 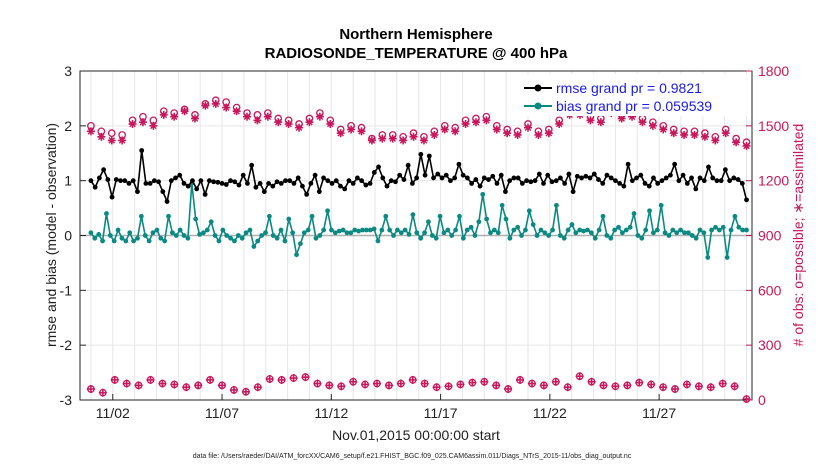 What do you see at coordinates (386, 407) in the screenshot?
I see `x-axis: 11/02 11/07 11/12 11/17 11/22 11/27` at bounding box center [386, 407].